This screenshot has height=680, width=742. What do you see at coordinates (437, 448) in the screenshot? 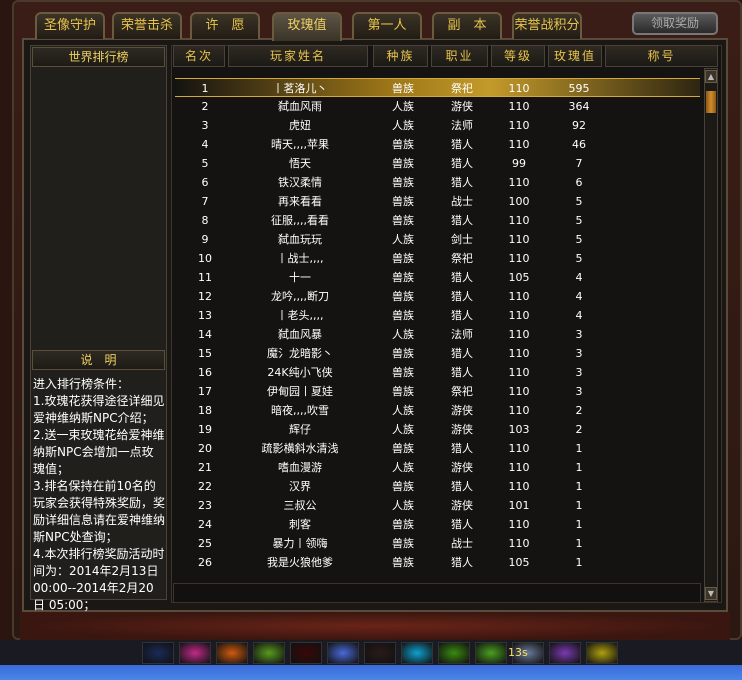
I see `table-row: 20 疏影横斜水清浅 兽族 猎人 110 1` at bounding box center [437, 448].